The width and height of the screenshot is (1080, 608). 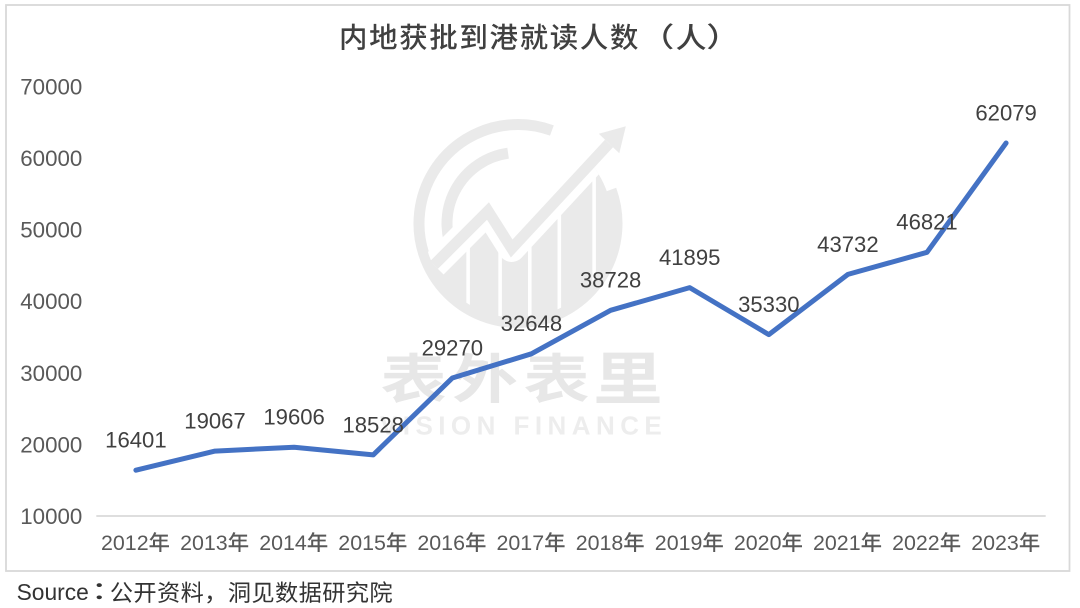 I want to click on svg-text: 32648, so click(x=531, y=323).